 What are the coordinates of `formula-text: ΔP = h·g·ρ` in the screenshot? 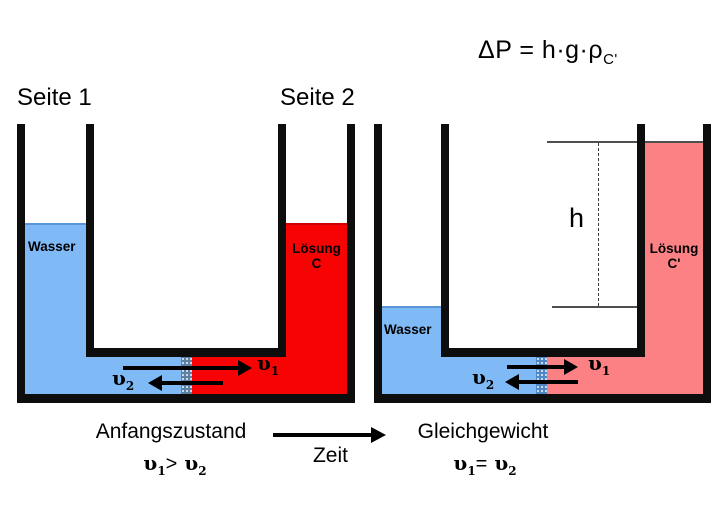 It's located at (541, 50).